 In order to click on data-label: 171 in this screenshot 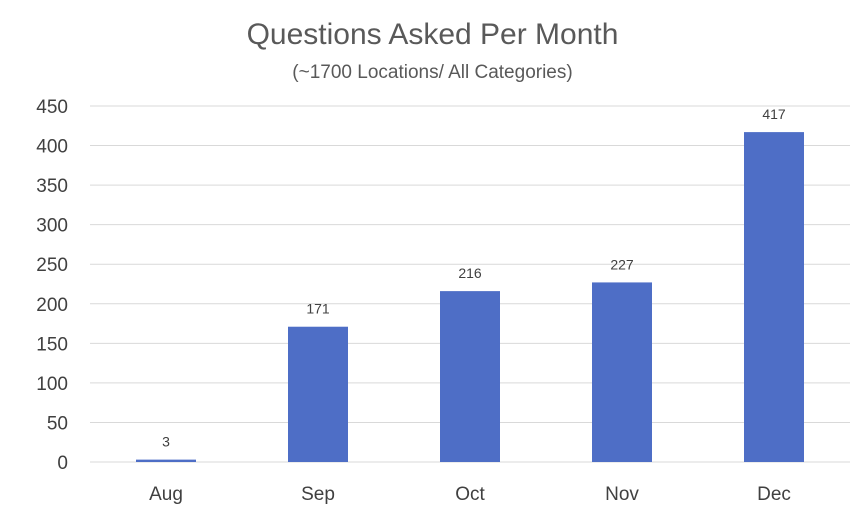, I will do `click(318, 309)`.